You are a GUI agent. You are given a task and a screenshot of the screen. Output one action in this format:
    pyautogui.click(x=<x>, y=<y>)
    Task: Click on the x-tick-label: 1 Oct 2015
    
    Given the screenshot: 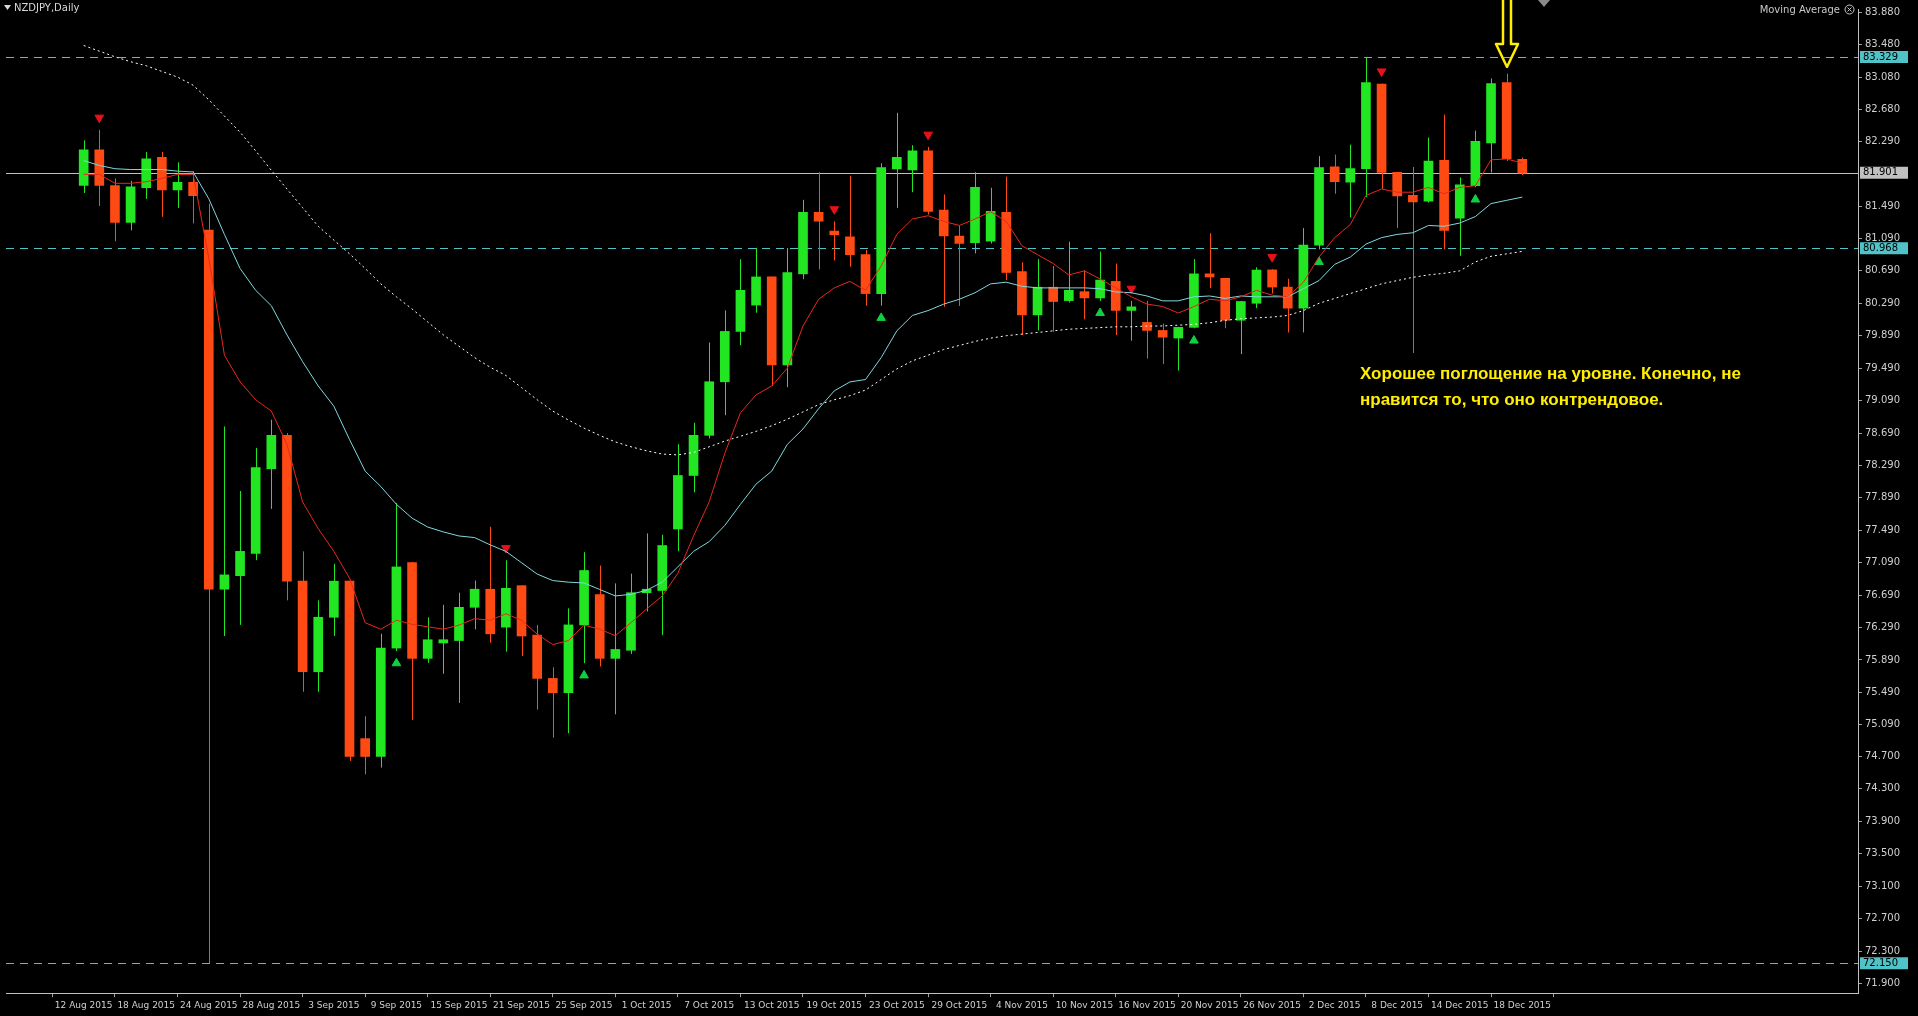 What is the action you would take?
    pyautogui.click(x=646, y=1004)
    